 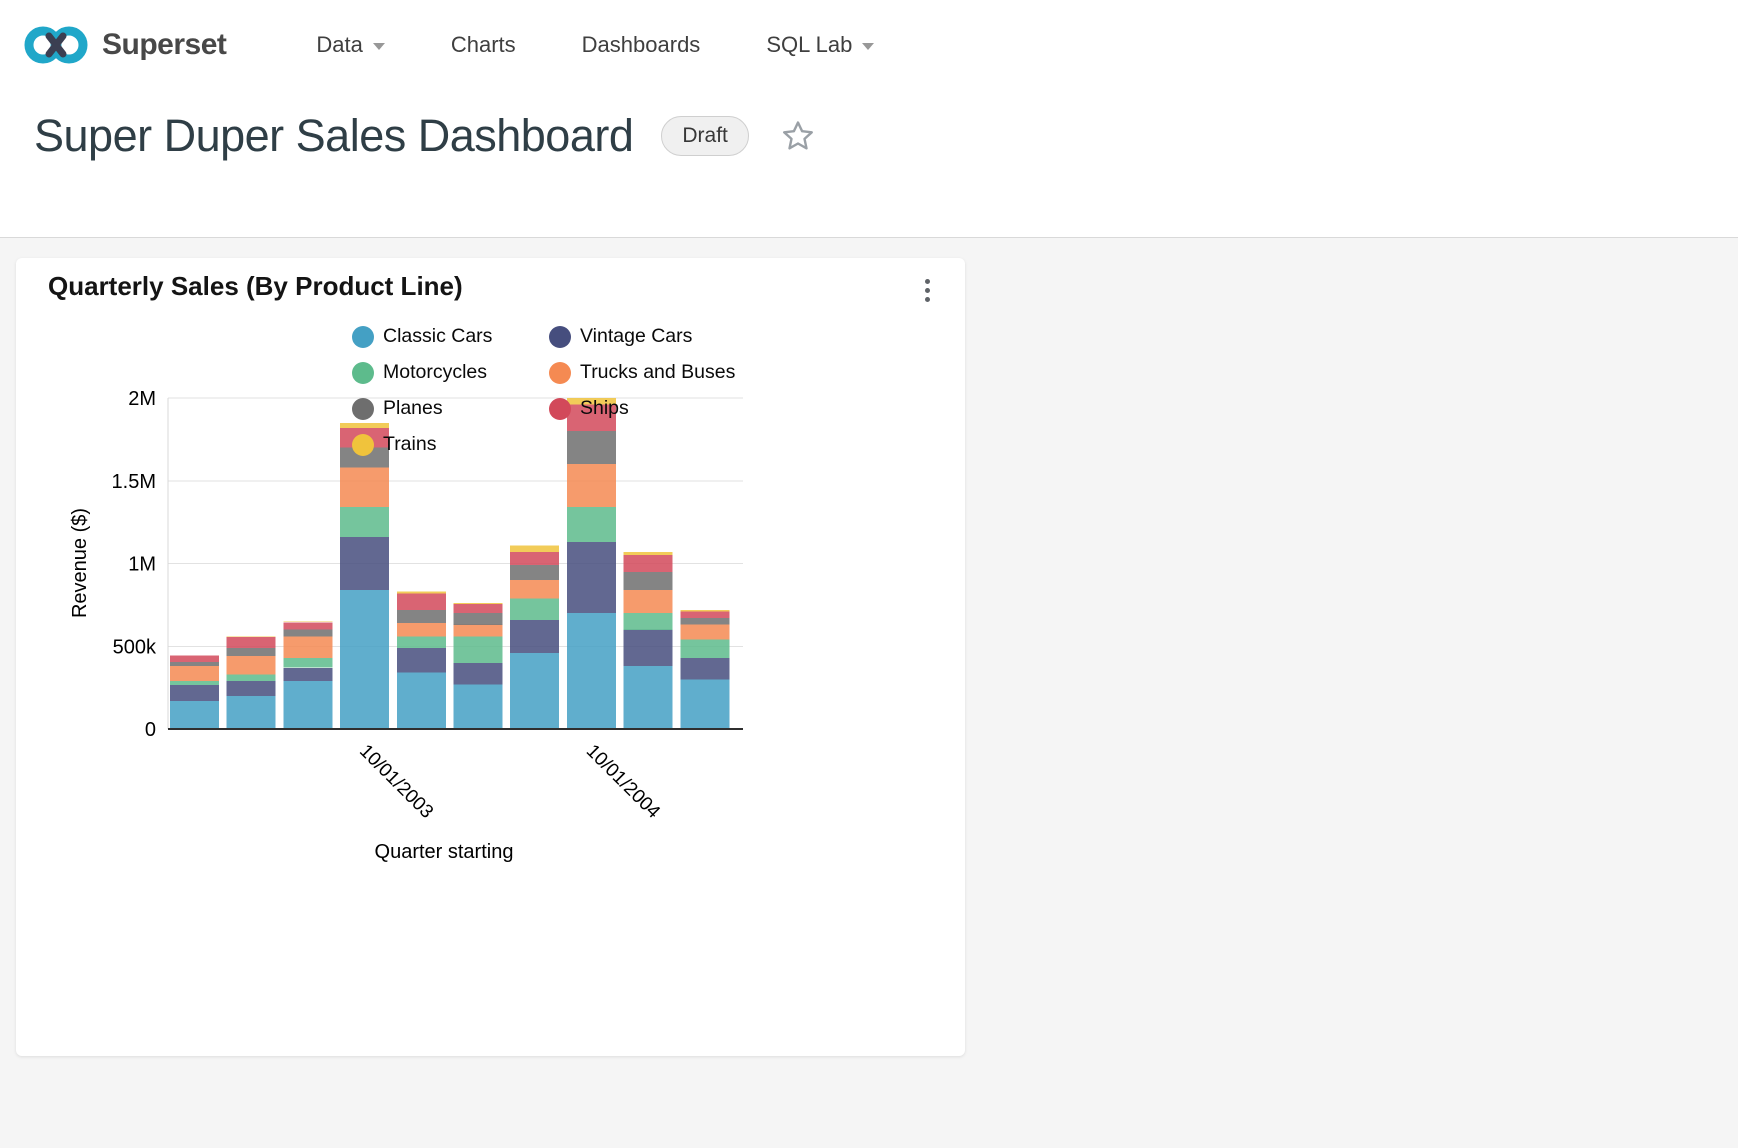 What do you see at coordinates (135, 647) in the screenshot?
I see `y-tick-label: 500k` at bounding box center [135, 647].